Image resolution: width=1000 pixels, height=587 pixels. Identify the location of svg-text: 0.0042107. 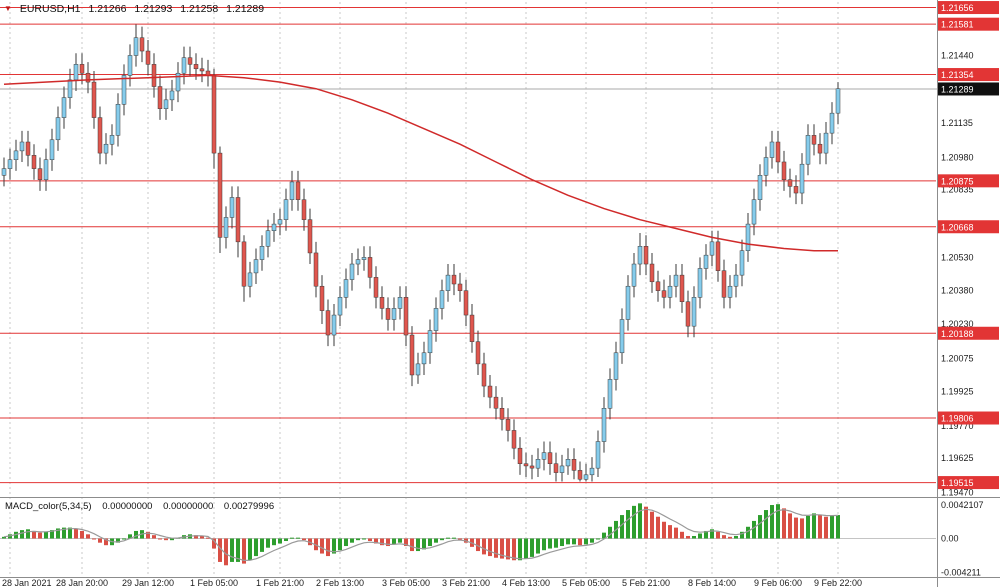
(962, 505).